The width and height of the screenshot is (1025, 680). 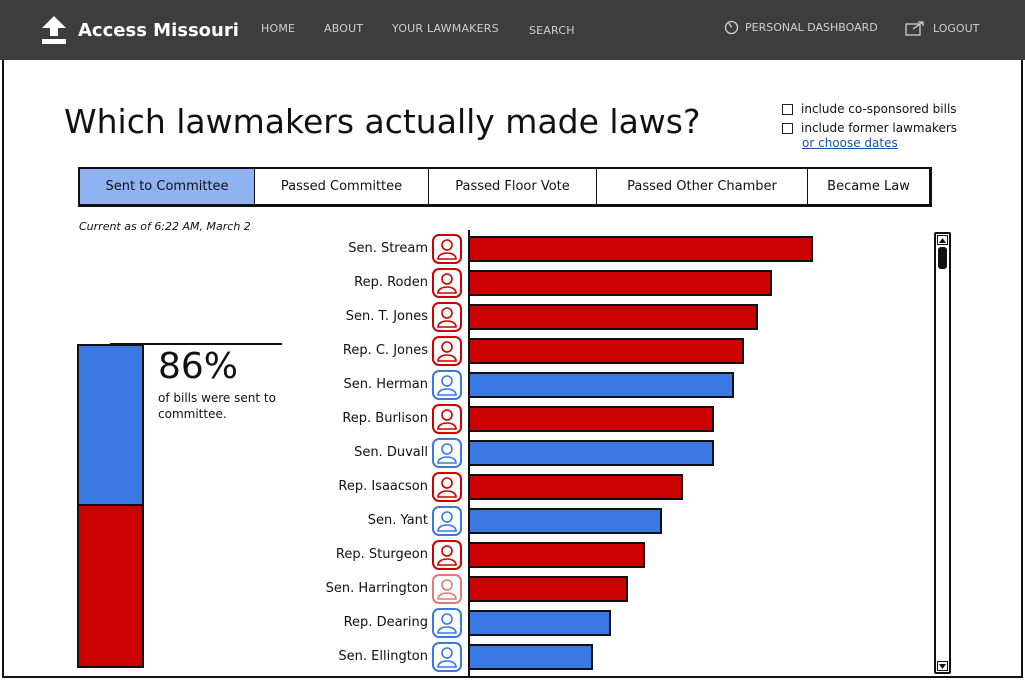 I want to click on row-label-sen-ellington: Sen. Ellington, so click(x=383, y=656).